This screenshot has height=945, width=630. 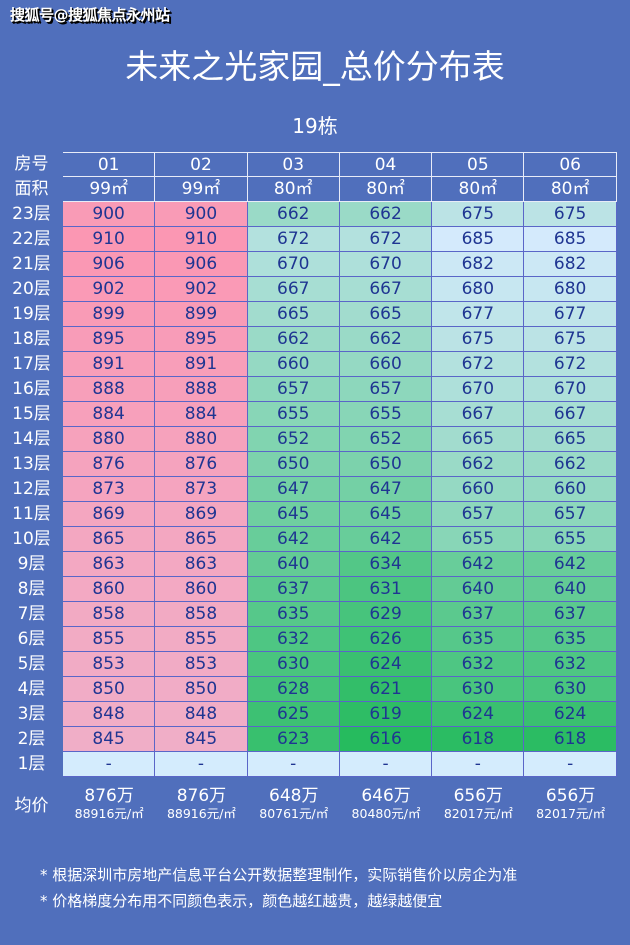 I want to click on price-cell: 628, so click(x=293, y=689).